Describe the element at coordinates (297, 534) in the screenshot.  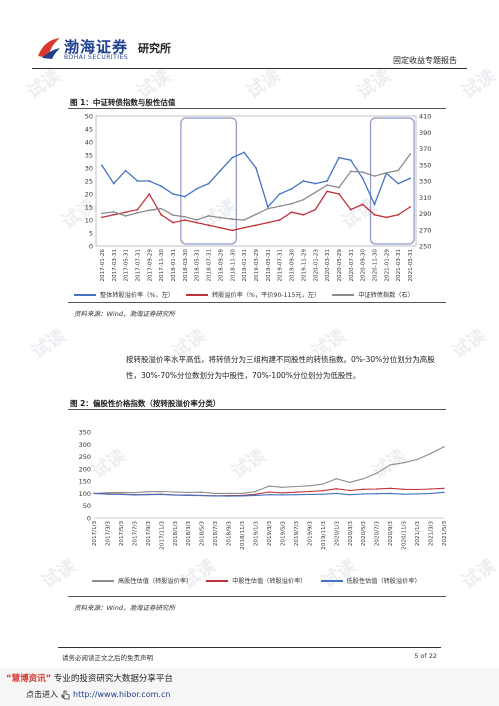
I see `x-tick-label: 2019/7/3` at that location.